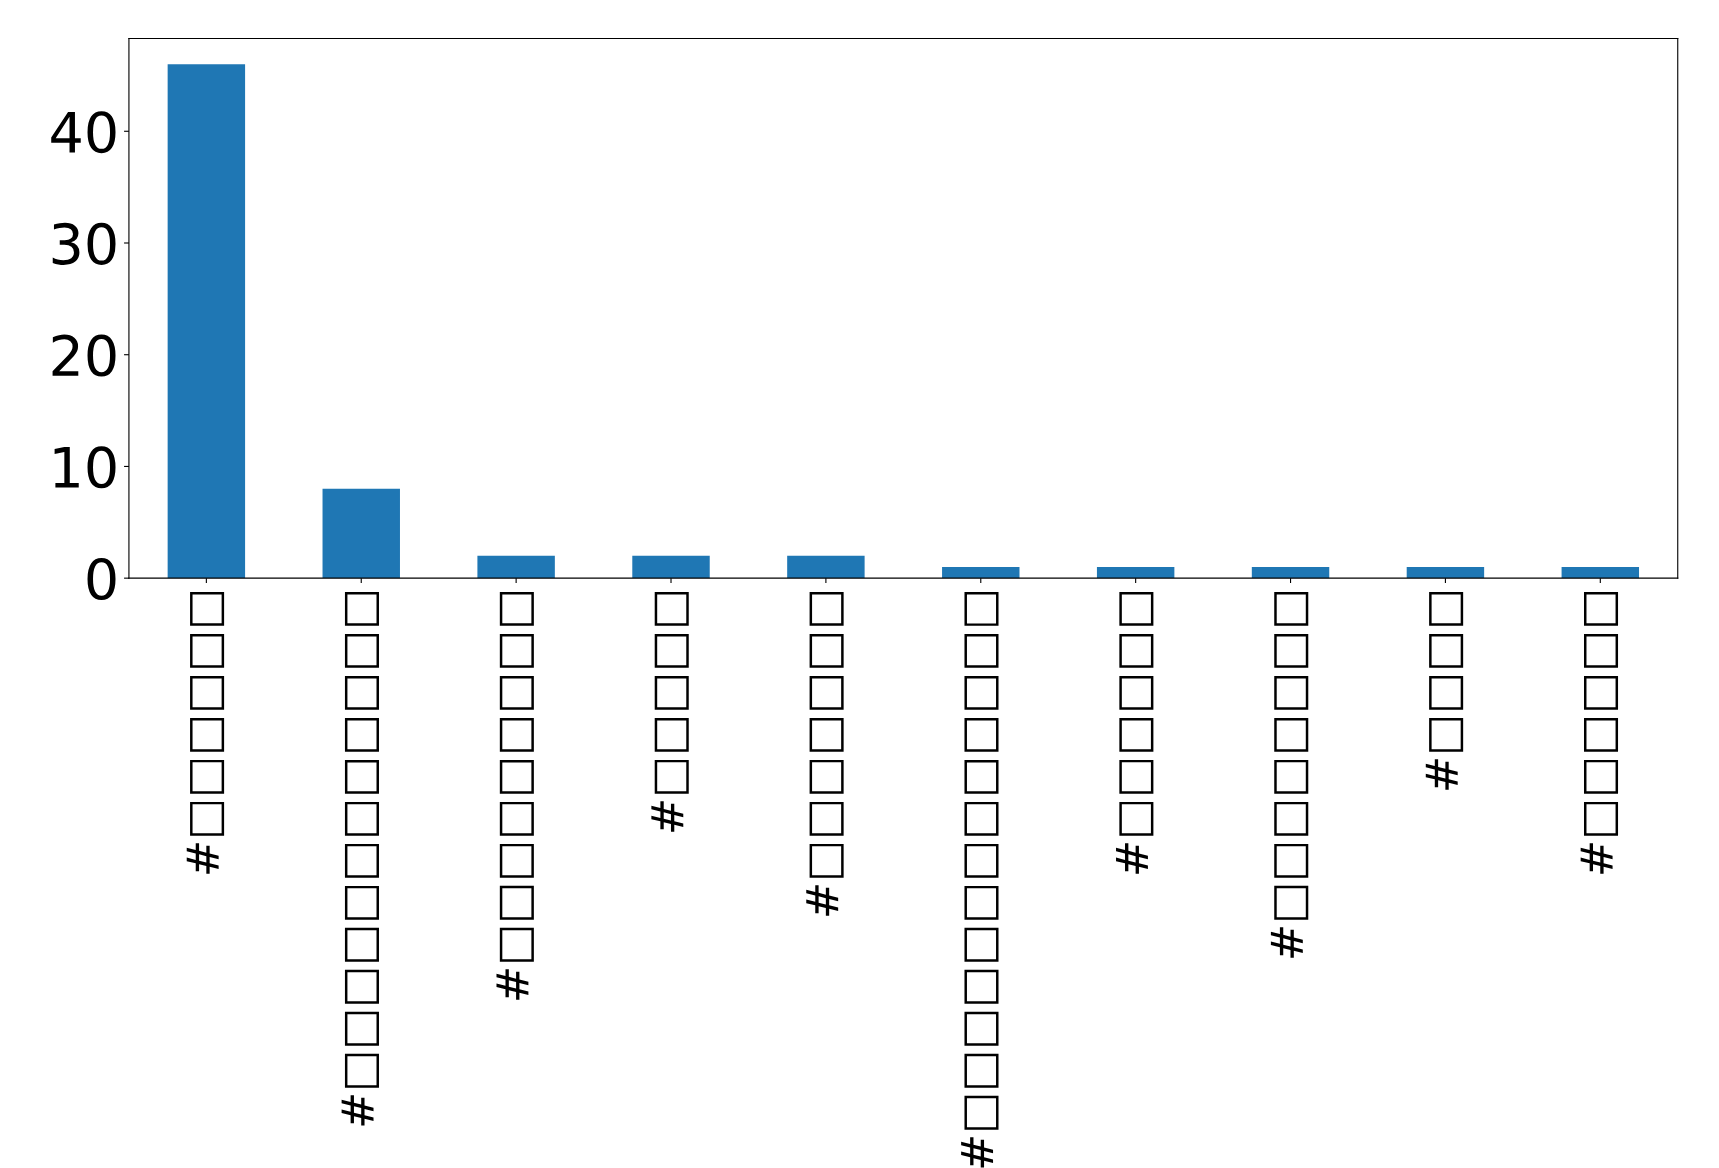 Image resolution: width=1719 pixels, height=1168 pixels. I want to click on y-tick-label: 0, so click(101, 579).